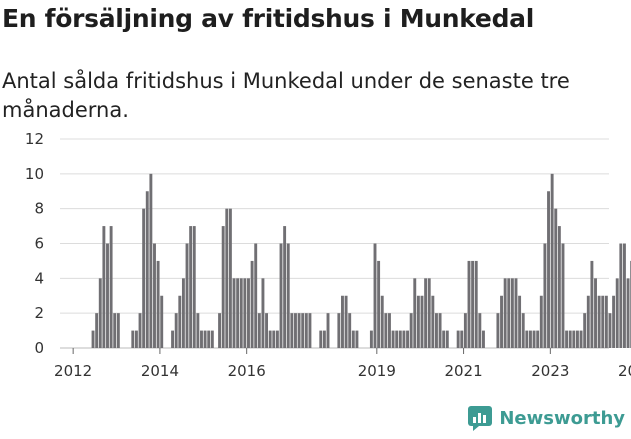  I want to click on y-tick-label: 4, so click(39, 278).